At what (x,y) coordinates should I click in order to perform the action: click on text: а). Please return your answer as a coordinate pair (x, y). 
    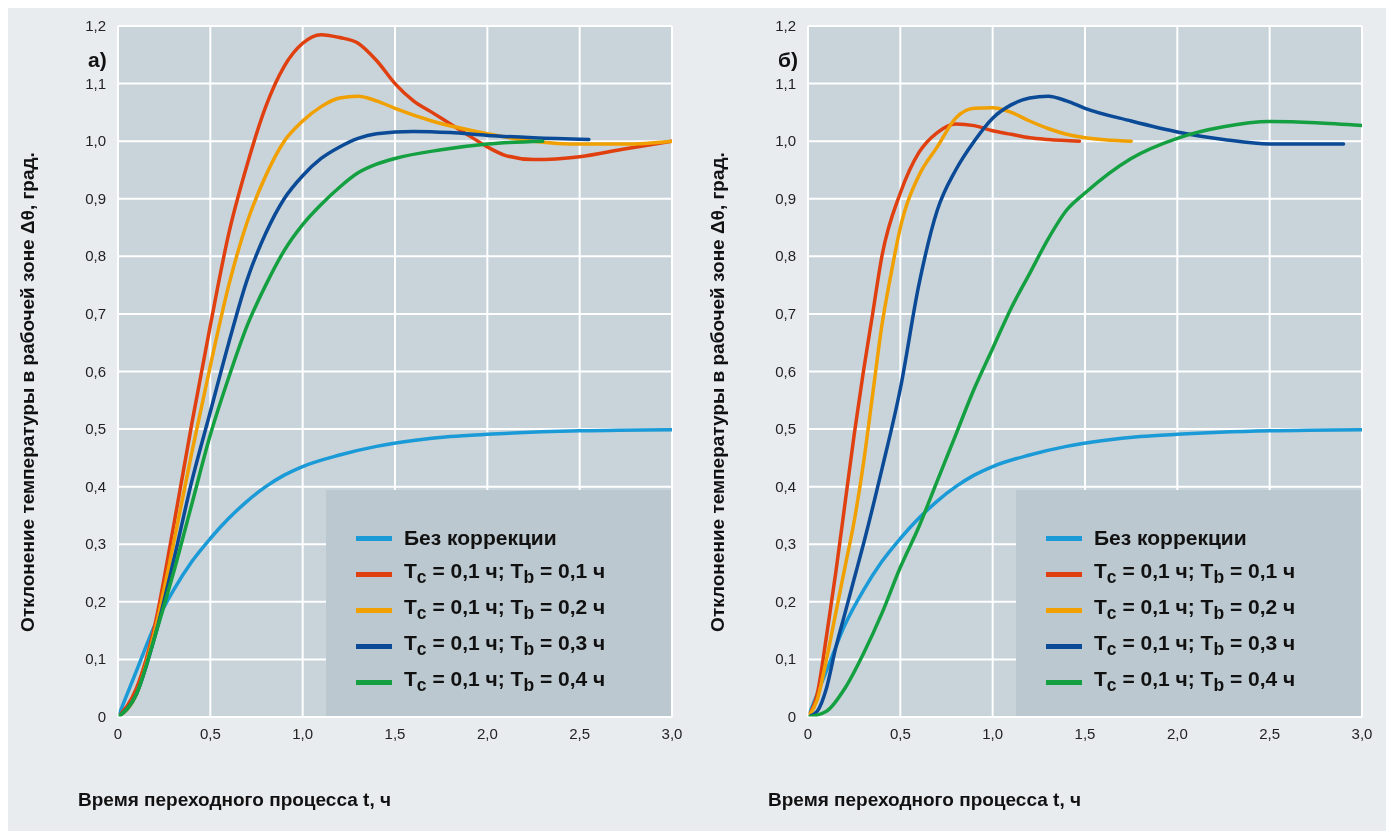
    Looking at the image, I should click on (97, 60).